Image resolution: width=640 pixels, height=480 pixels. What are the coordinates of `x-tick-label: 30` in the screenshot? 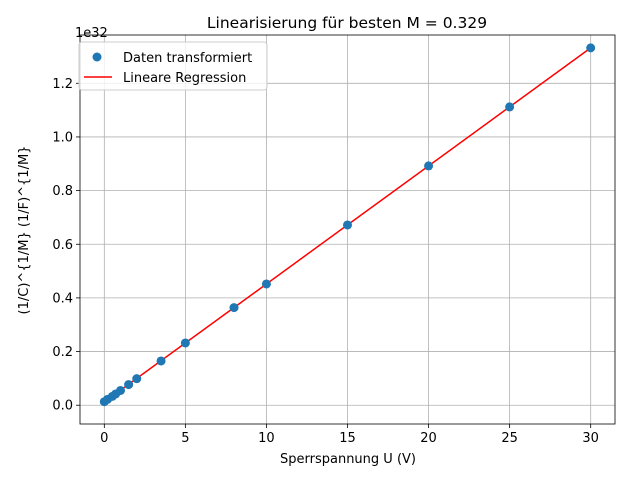 It's located at (590, 438).